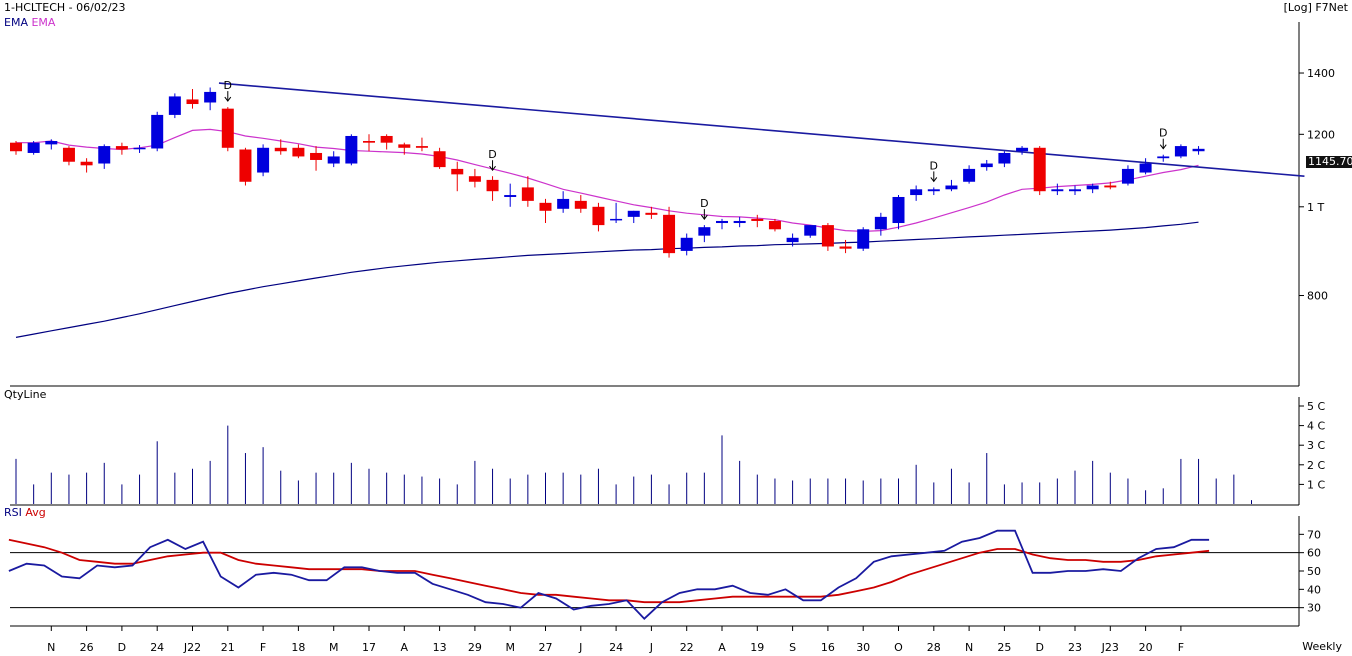 The image size is (1352, 656). I want to click on x-tick-label: 17, so click(369, 647).